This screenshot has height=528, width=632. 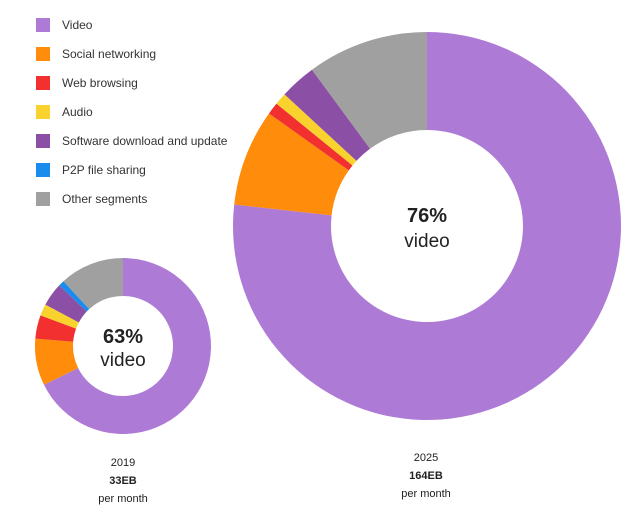 What do you see at coordinates (131, 24) in the screenshot?
I see `legend-item: Video` at bounding box center [131, 24].